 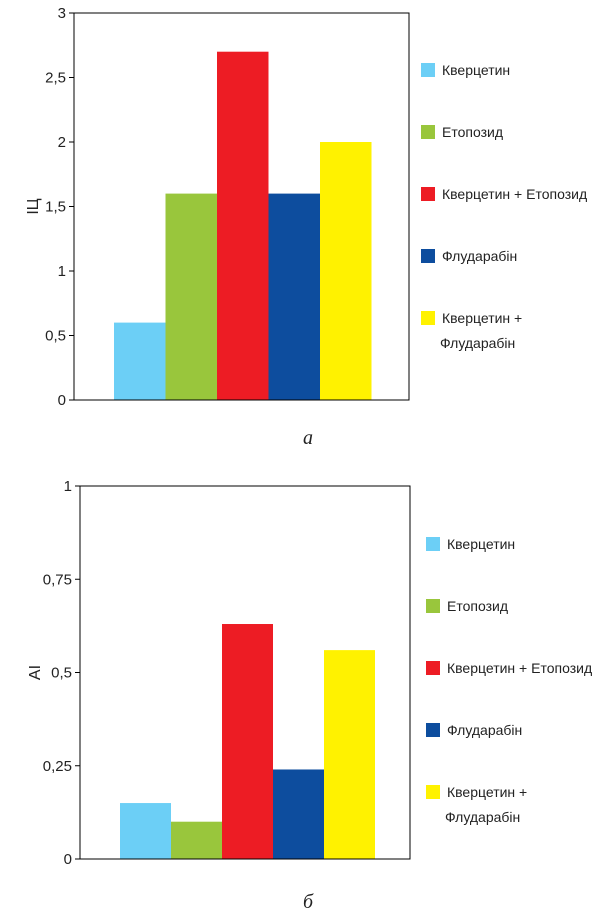 I want to click on y-tick-label: 1,5, so click(x=55, y=207).